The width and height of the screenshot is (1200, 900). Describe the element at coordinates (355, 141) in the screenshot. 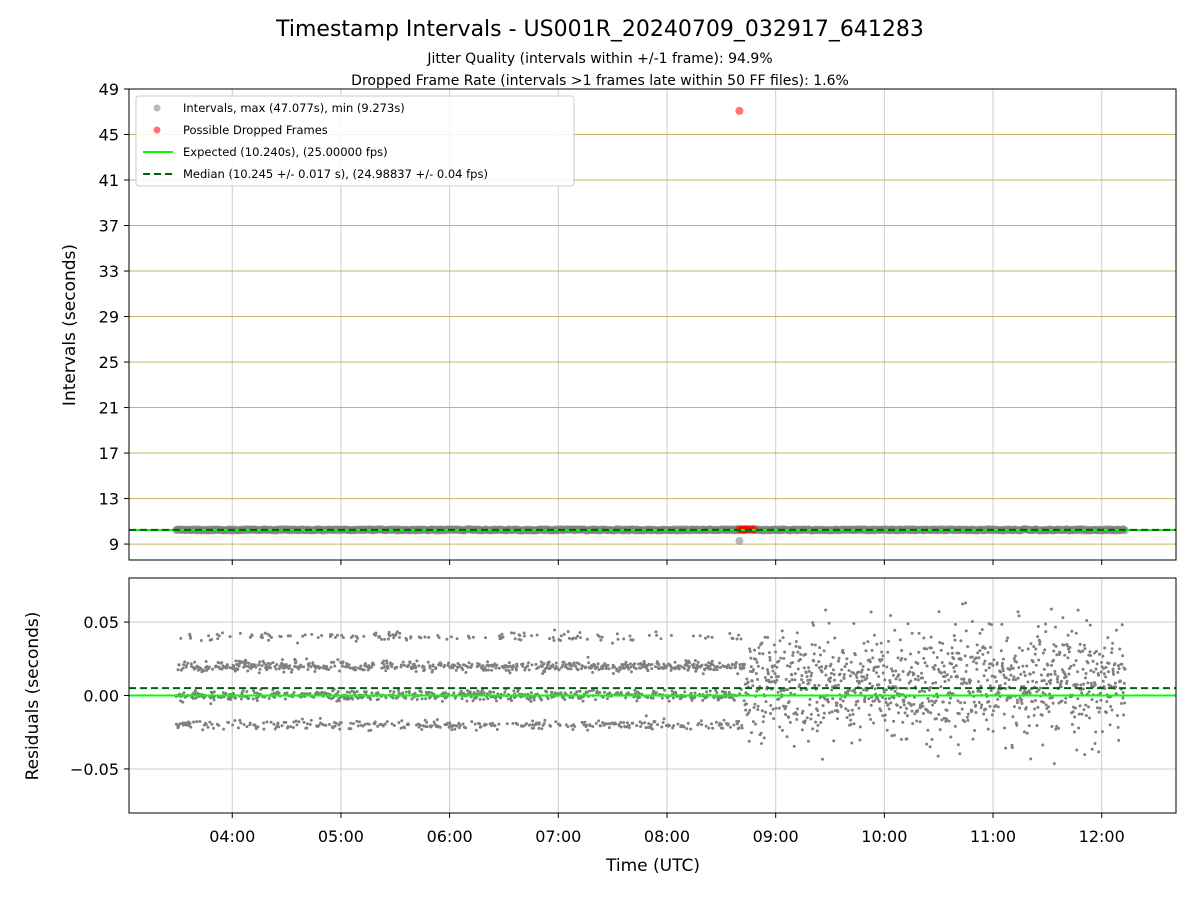

I see `legend-box` at that location.